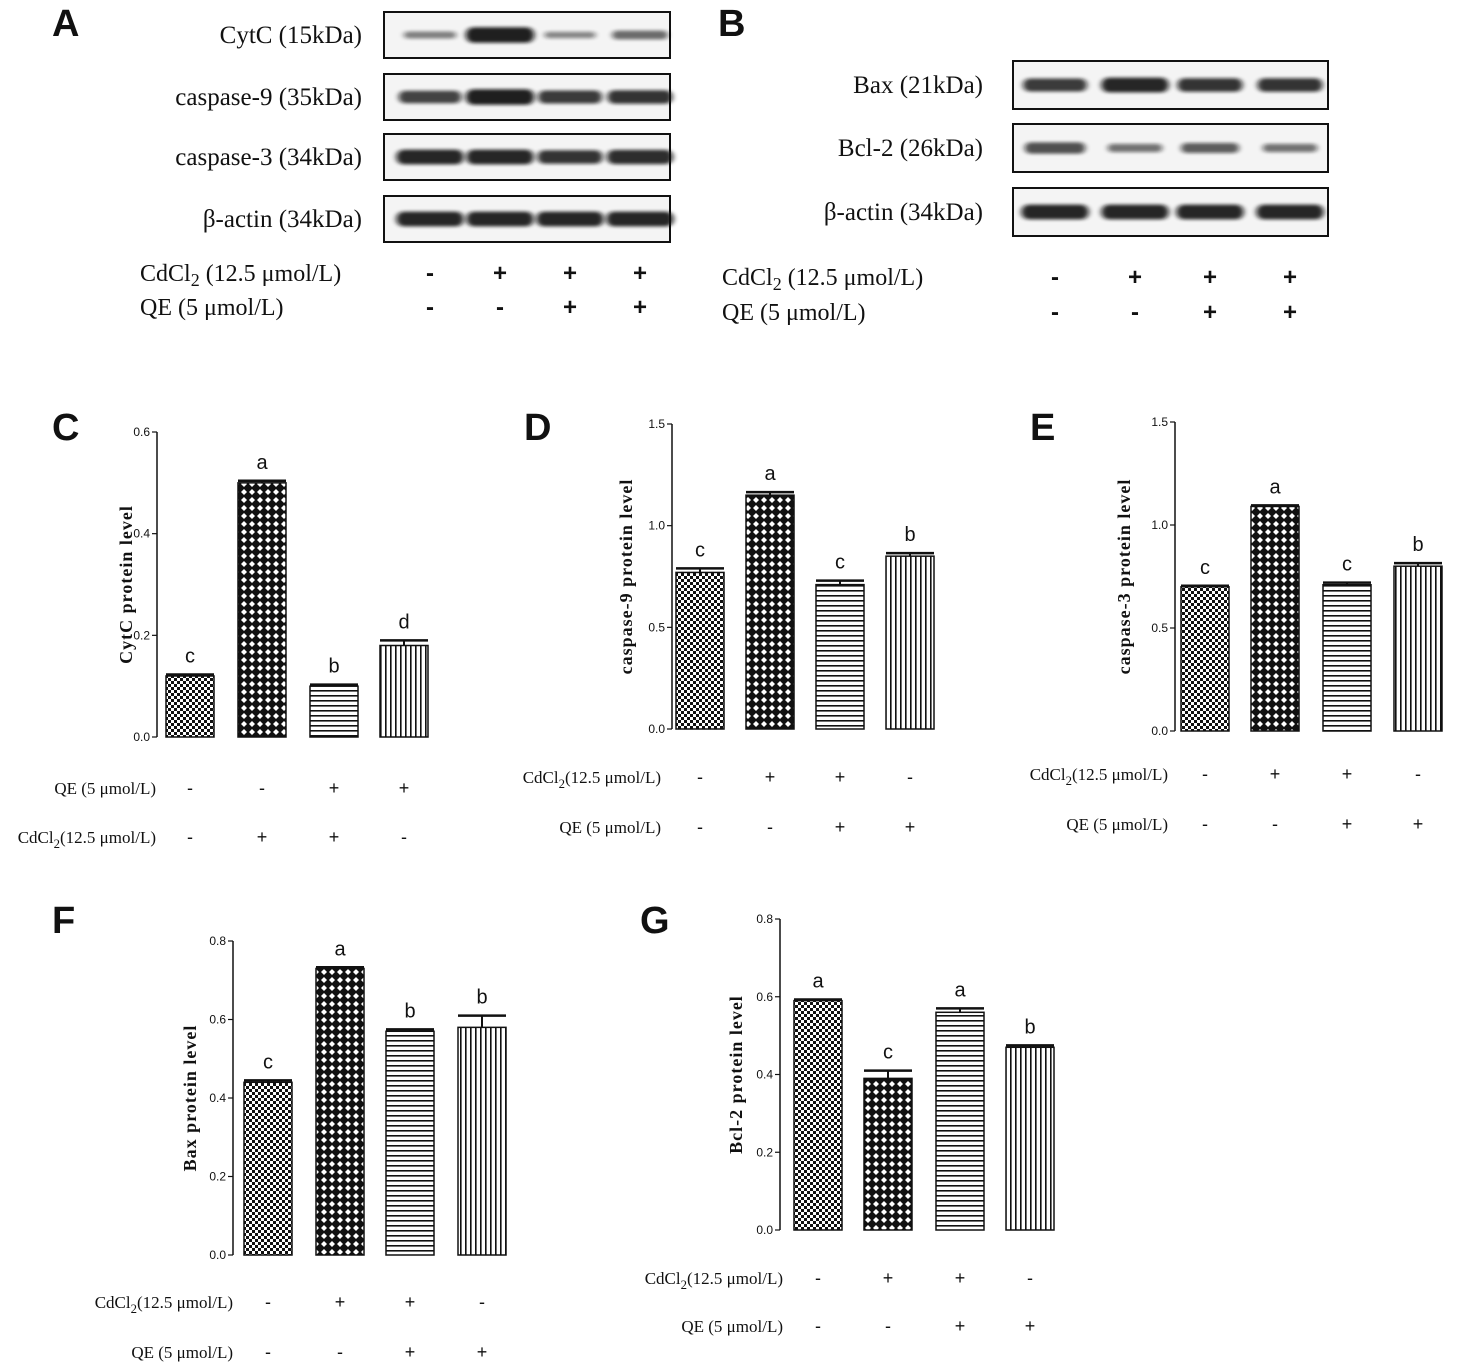 The width and height of the screenshot is (1458, 1371). I want to click on y-tick-label: 0.5, so click(1159, 628).